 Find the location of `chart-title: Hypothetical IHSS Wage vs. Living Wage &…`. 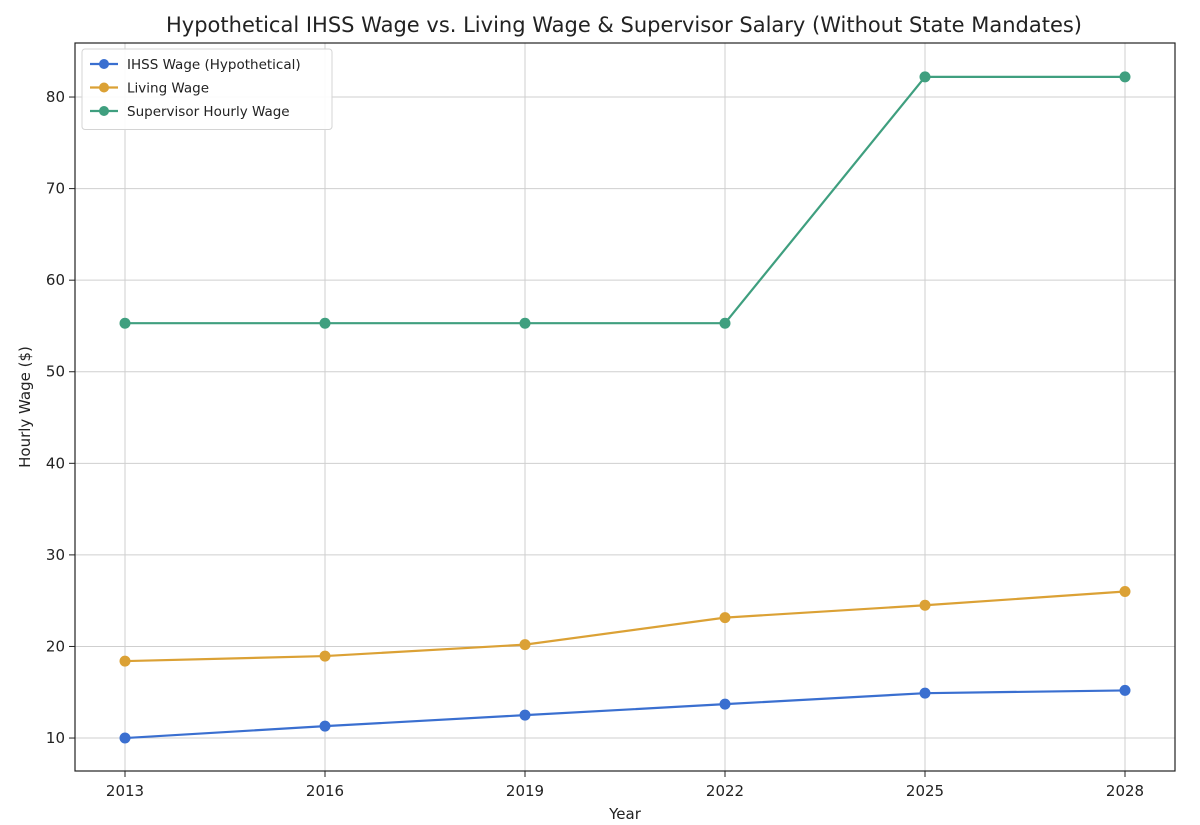

chart-title: Hypothetical IHSS Wage vs. Living Wage &… is located at coordinates (624, 25).